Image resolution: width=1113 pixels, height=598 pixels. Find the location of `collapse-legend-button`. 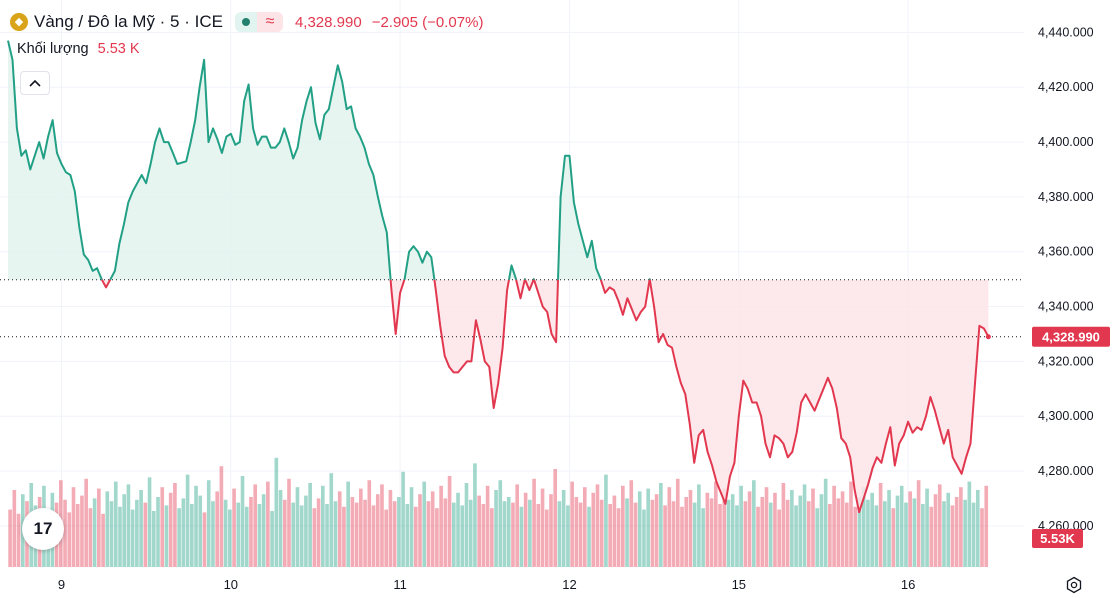

collapse-legend-button is located at coordinates (35, 83).